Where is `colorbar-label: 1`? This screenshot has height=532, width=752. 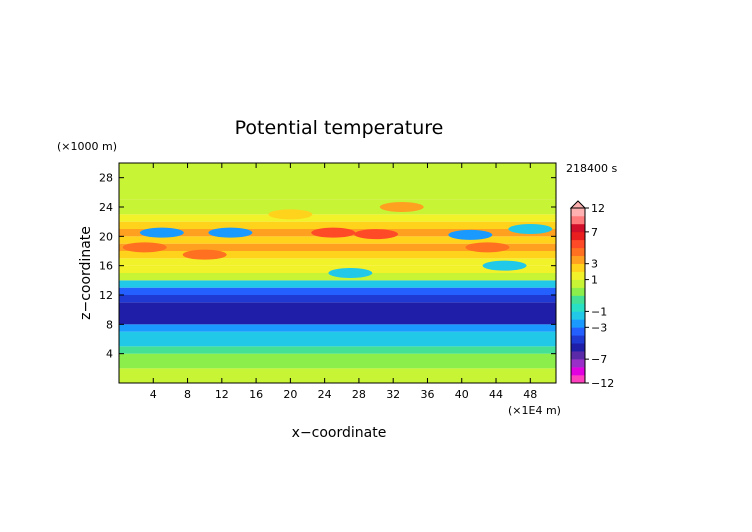 colorbar-label: 1 is located at coordinates (594, 280).